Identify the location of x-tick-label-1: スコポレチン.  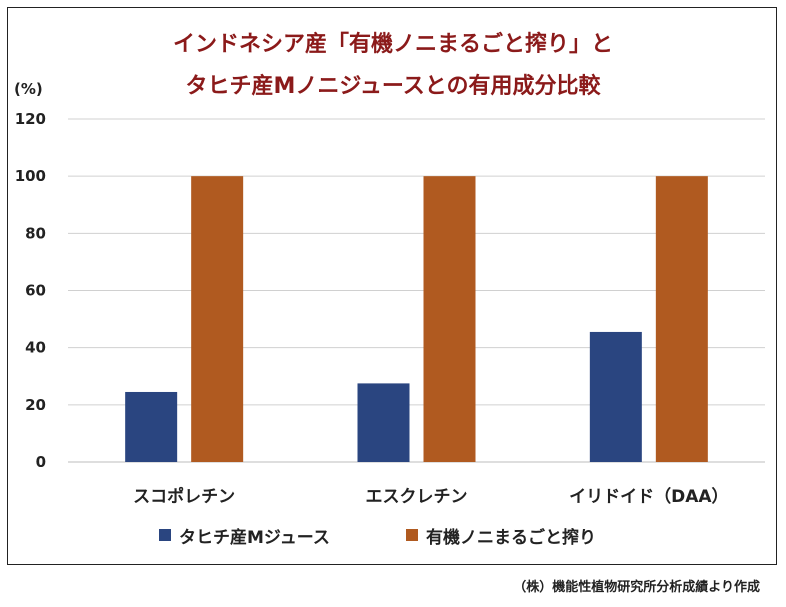
(184, 496).